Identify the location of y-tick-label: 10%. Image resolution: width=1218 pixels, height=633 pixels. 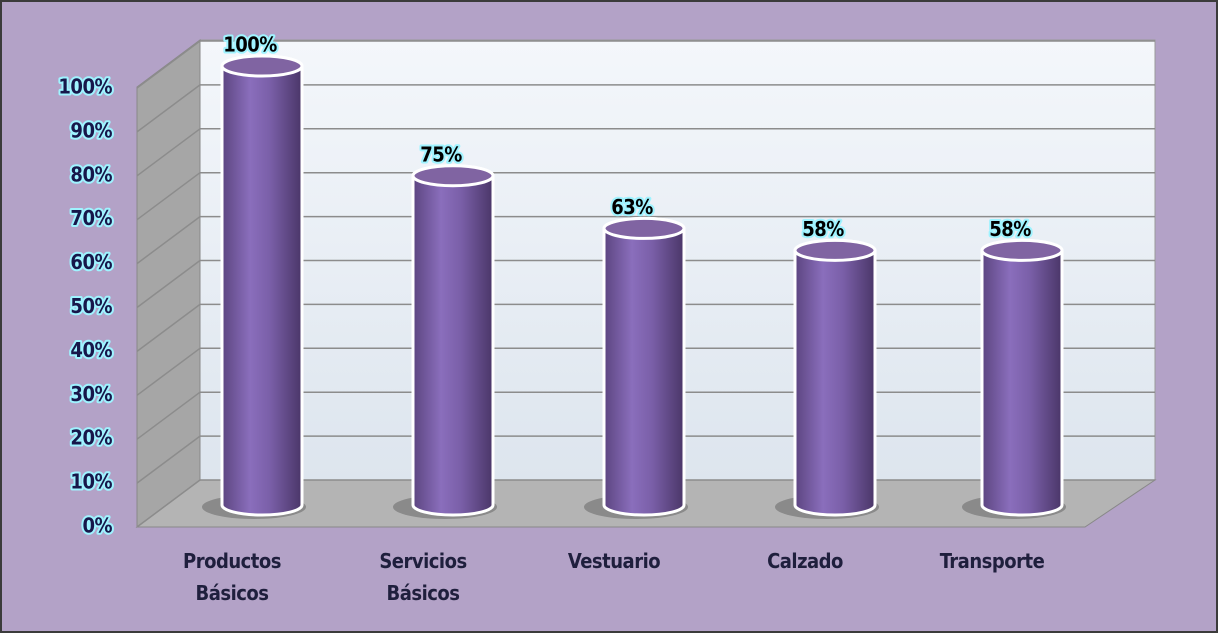
(91, 482).